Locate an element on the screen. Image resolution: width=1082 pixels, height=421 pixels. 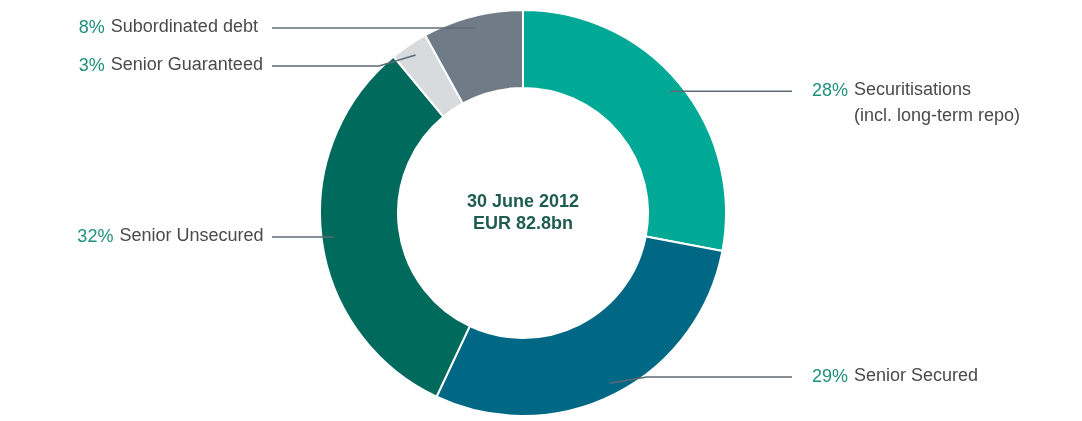
slice-label: Securitisations (incl. long-term repo) is located at coordinates (937, 102).